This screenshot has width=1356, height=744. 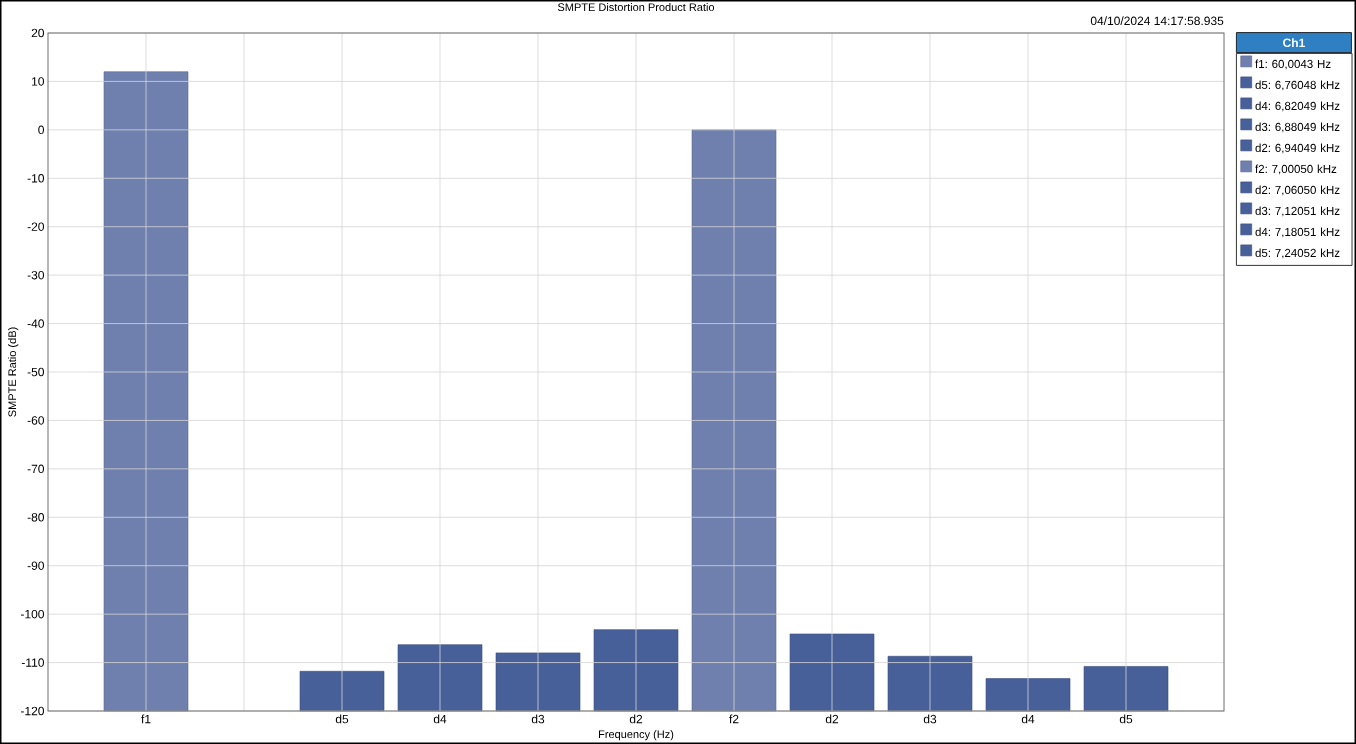 I want to click on legend-label: f1: 60,0043 Hz, so click(x=1293, y=64).